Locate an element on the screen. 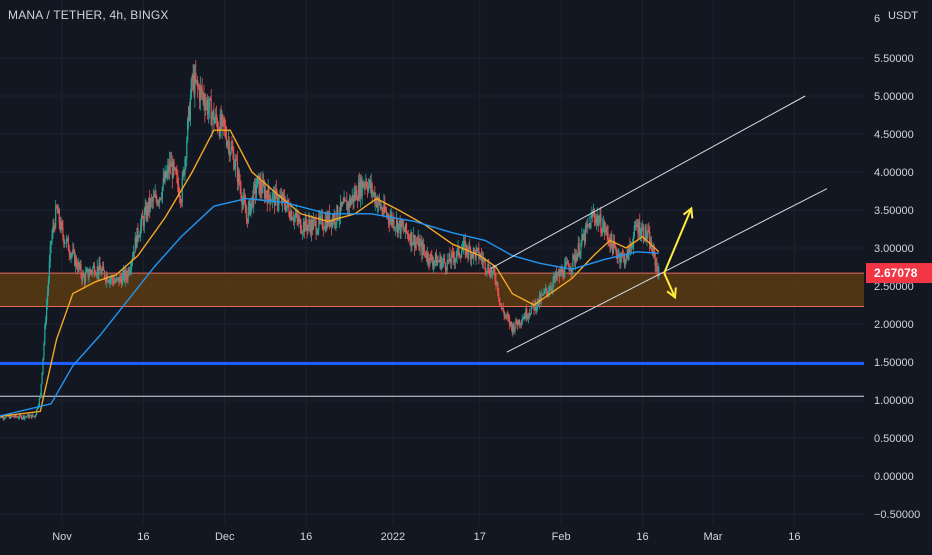 Image resolution: width=932 pixels, height=555 pixels. up-arrow is located at coordinates (677, 240).